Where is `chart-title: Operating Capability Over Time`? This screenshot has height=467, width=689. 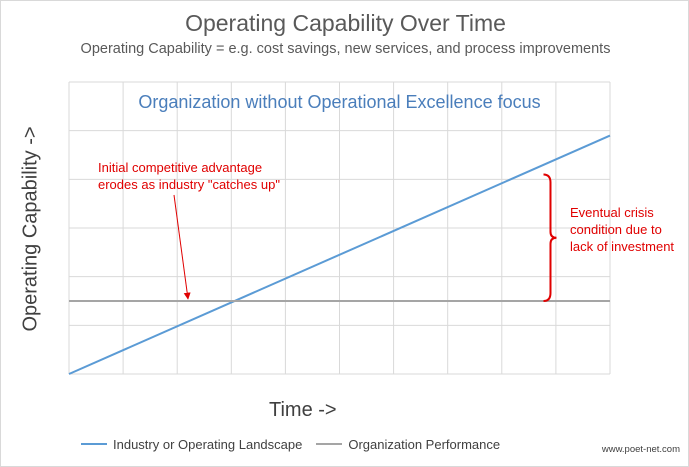
chart-title: Operating Capability Over Time is located at coordinates (345, 23).